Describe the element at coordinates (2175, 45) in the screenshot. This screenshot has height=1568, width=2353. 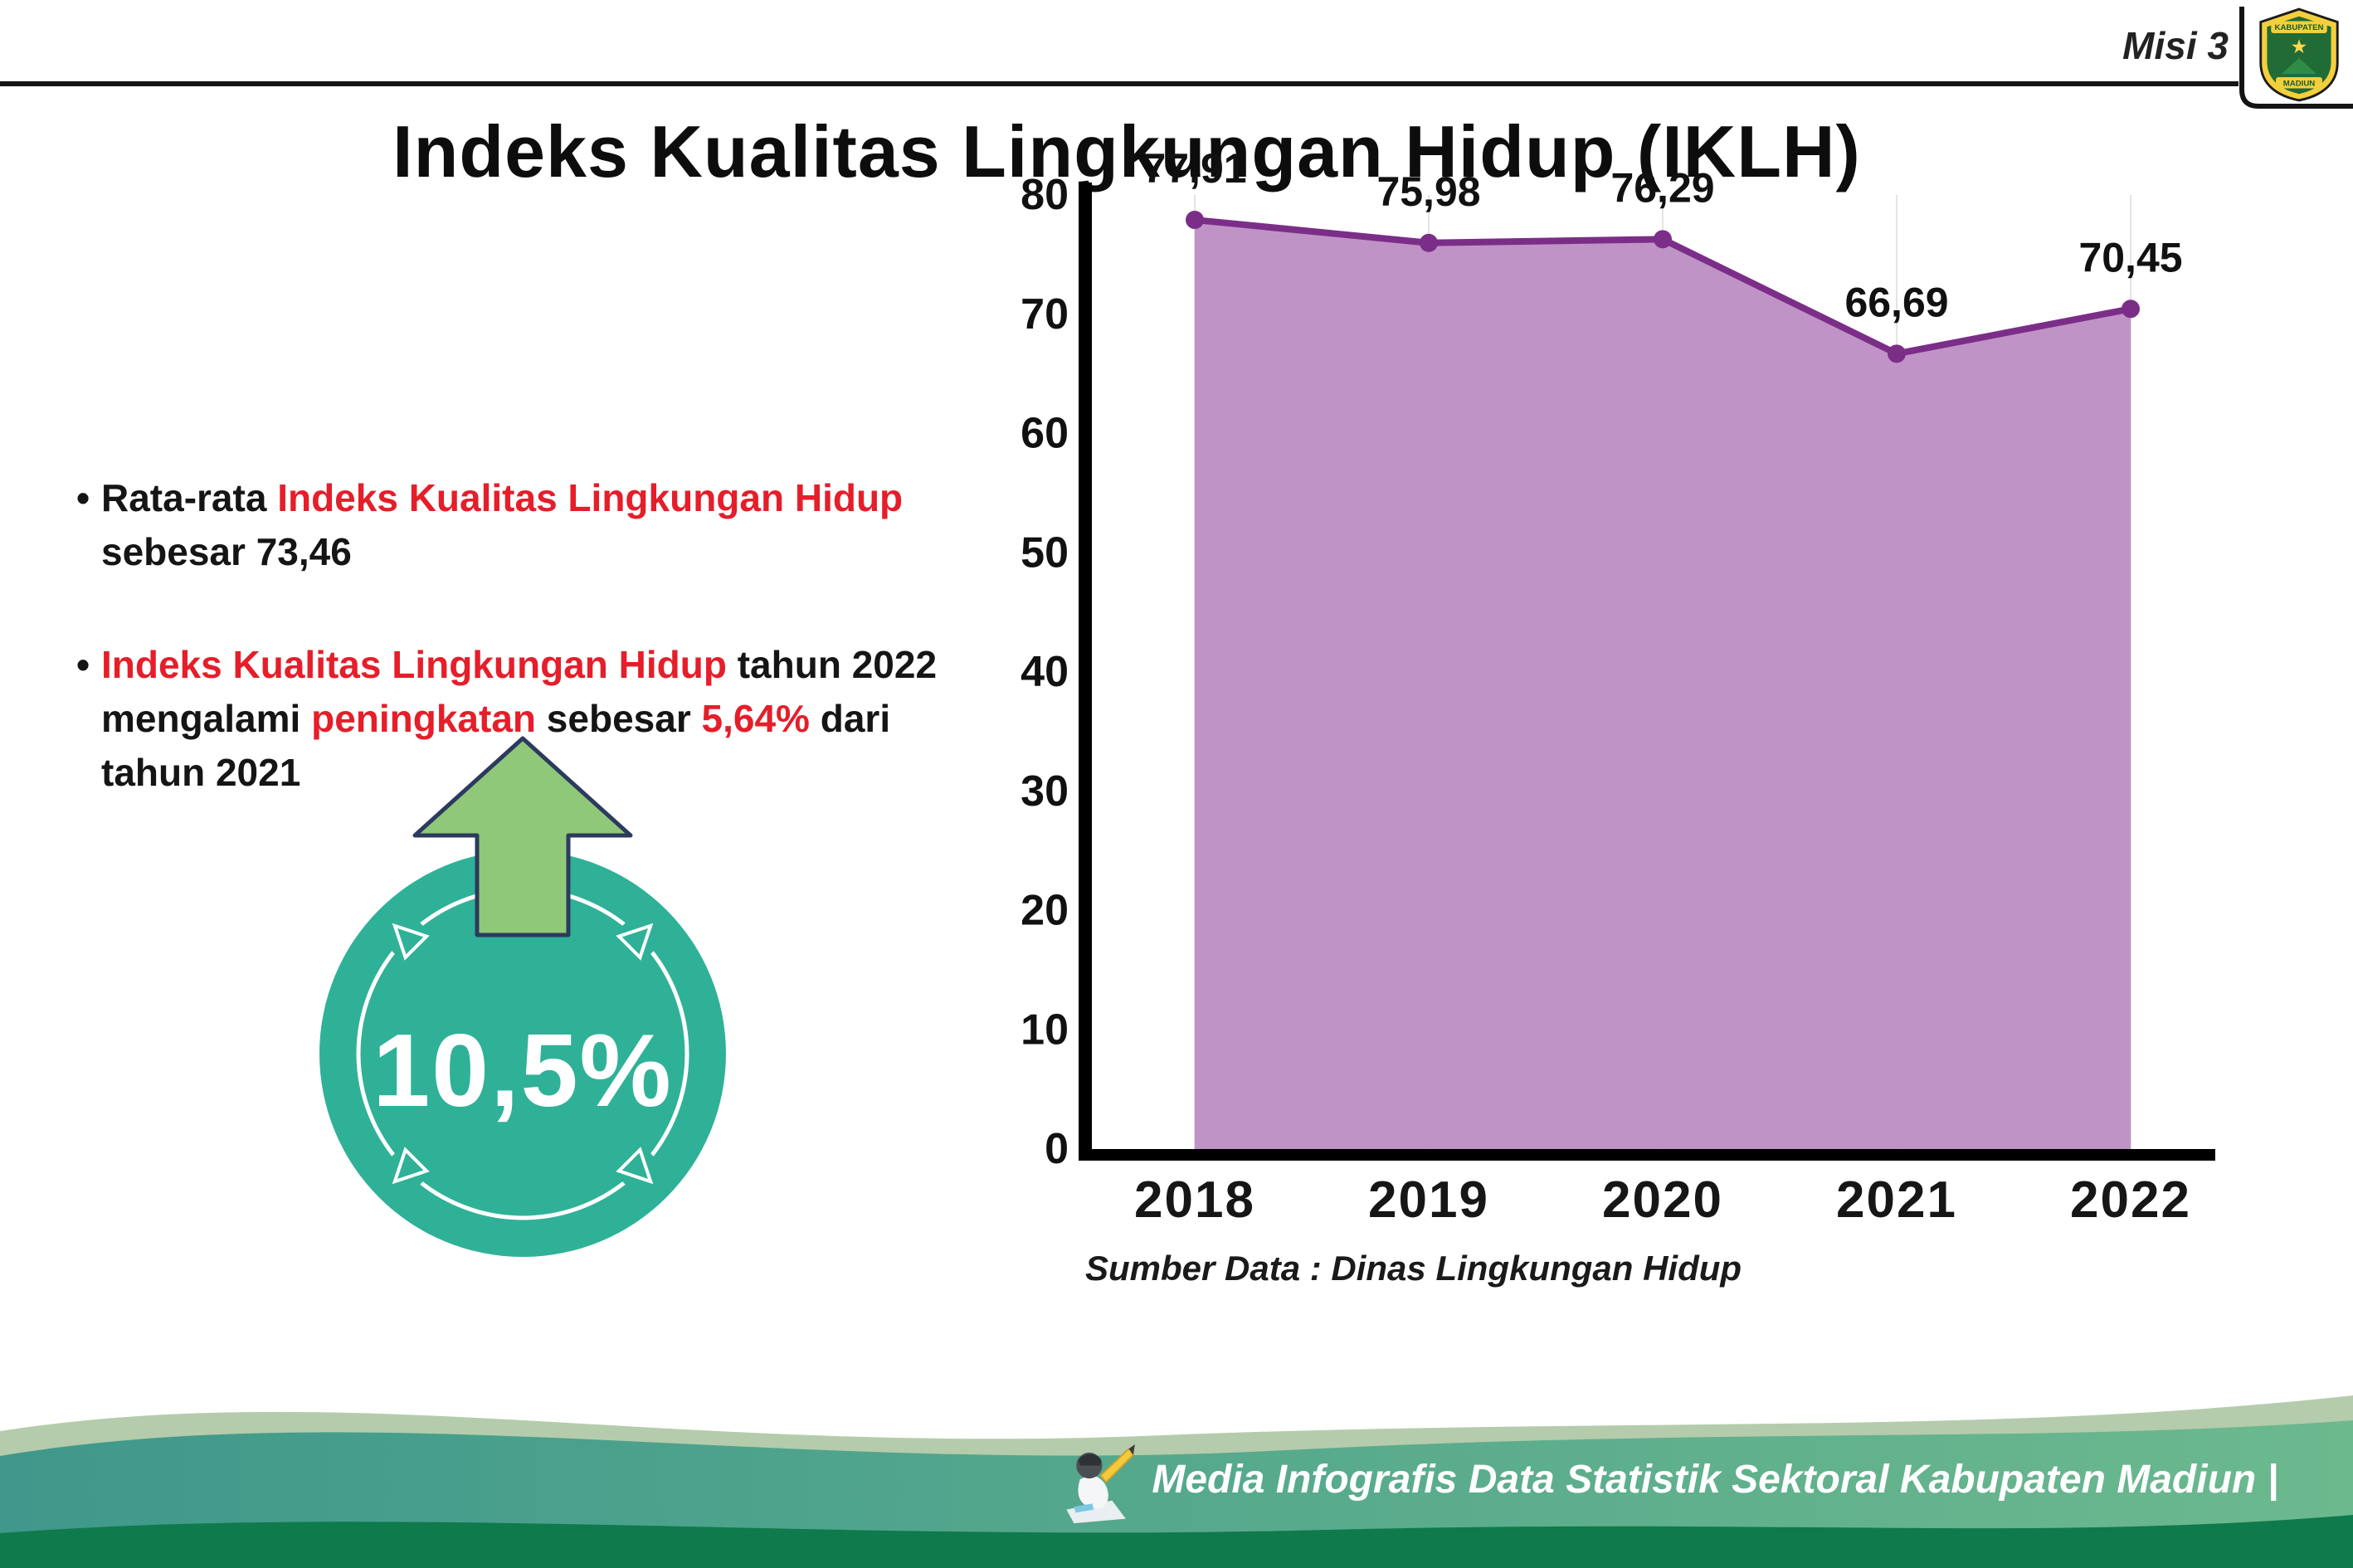
I see `misi-label: Misi 3` at that location.